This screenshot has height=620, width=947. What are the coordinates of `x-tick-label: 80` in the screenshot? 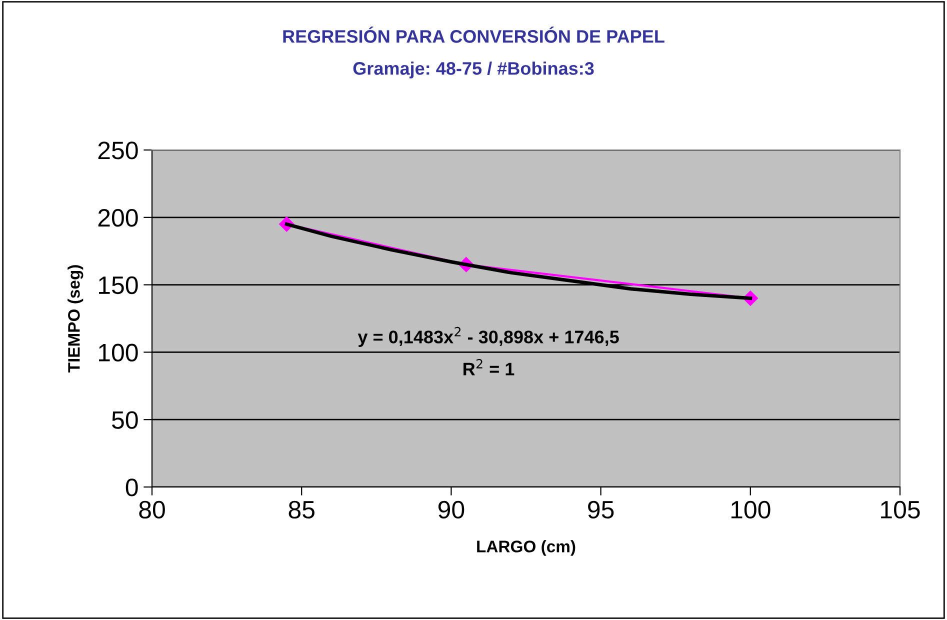 It's located at (152, 509).